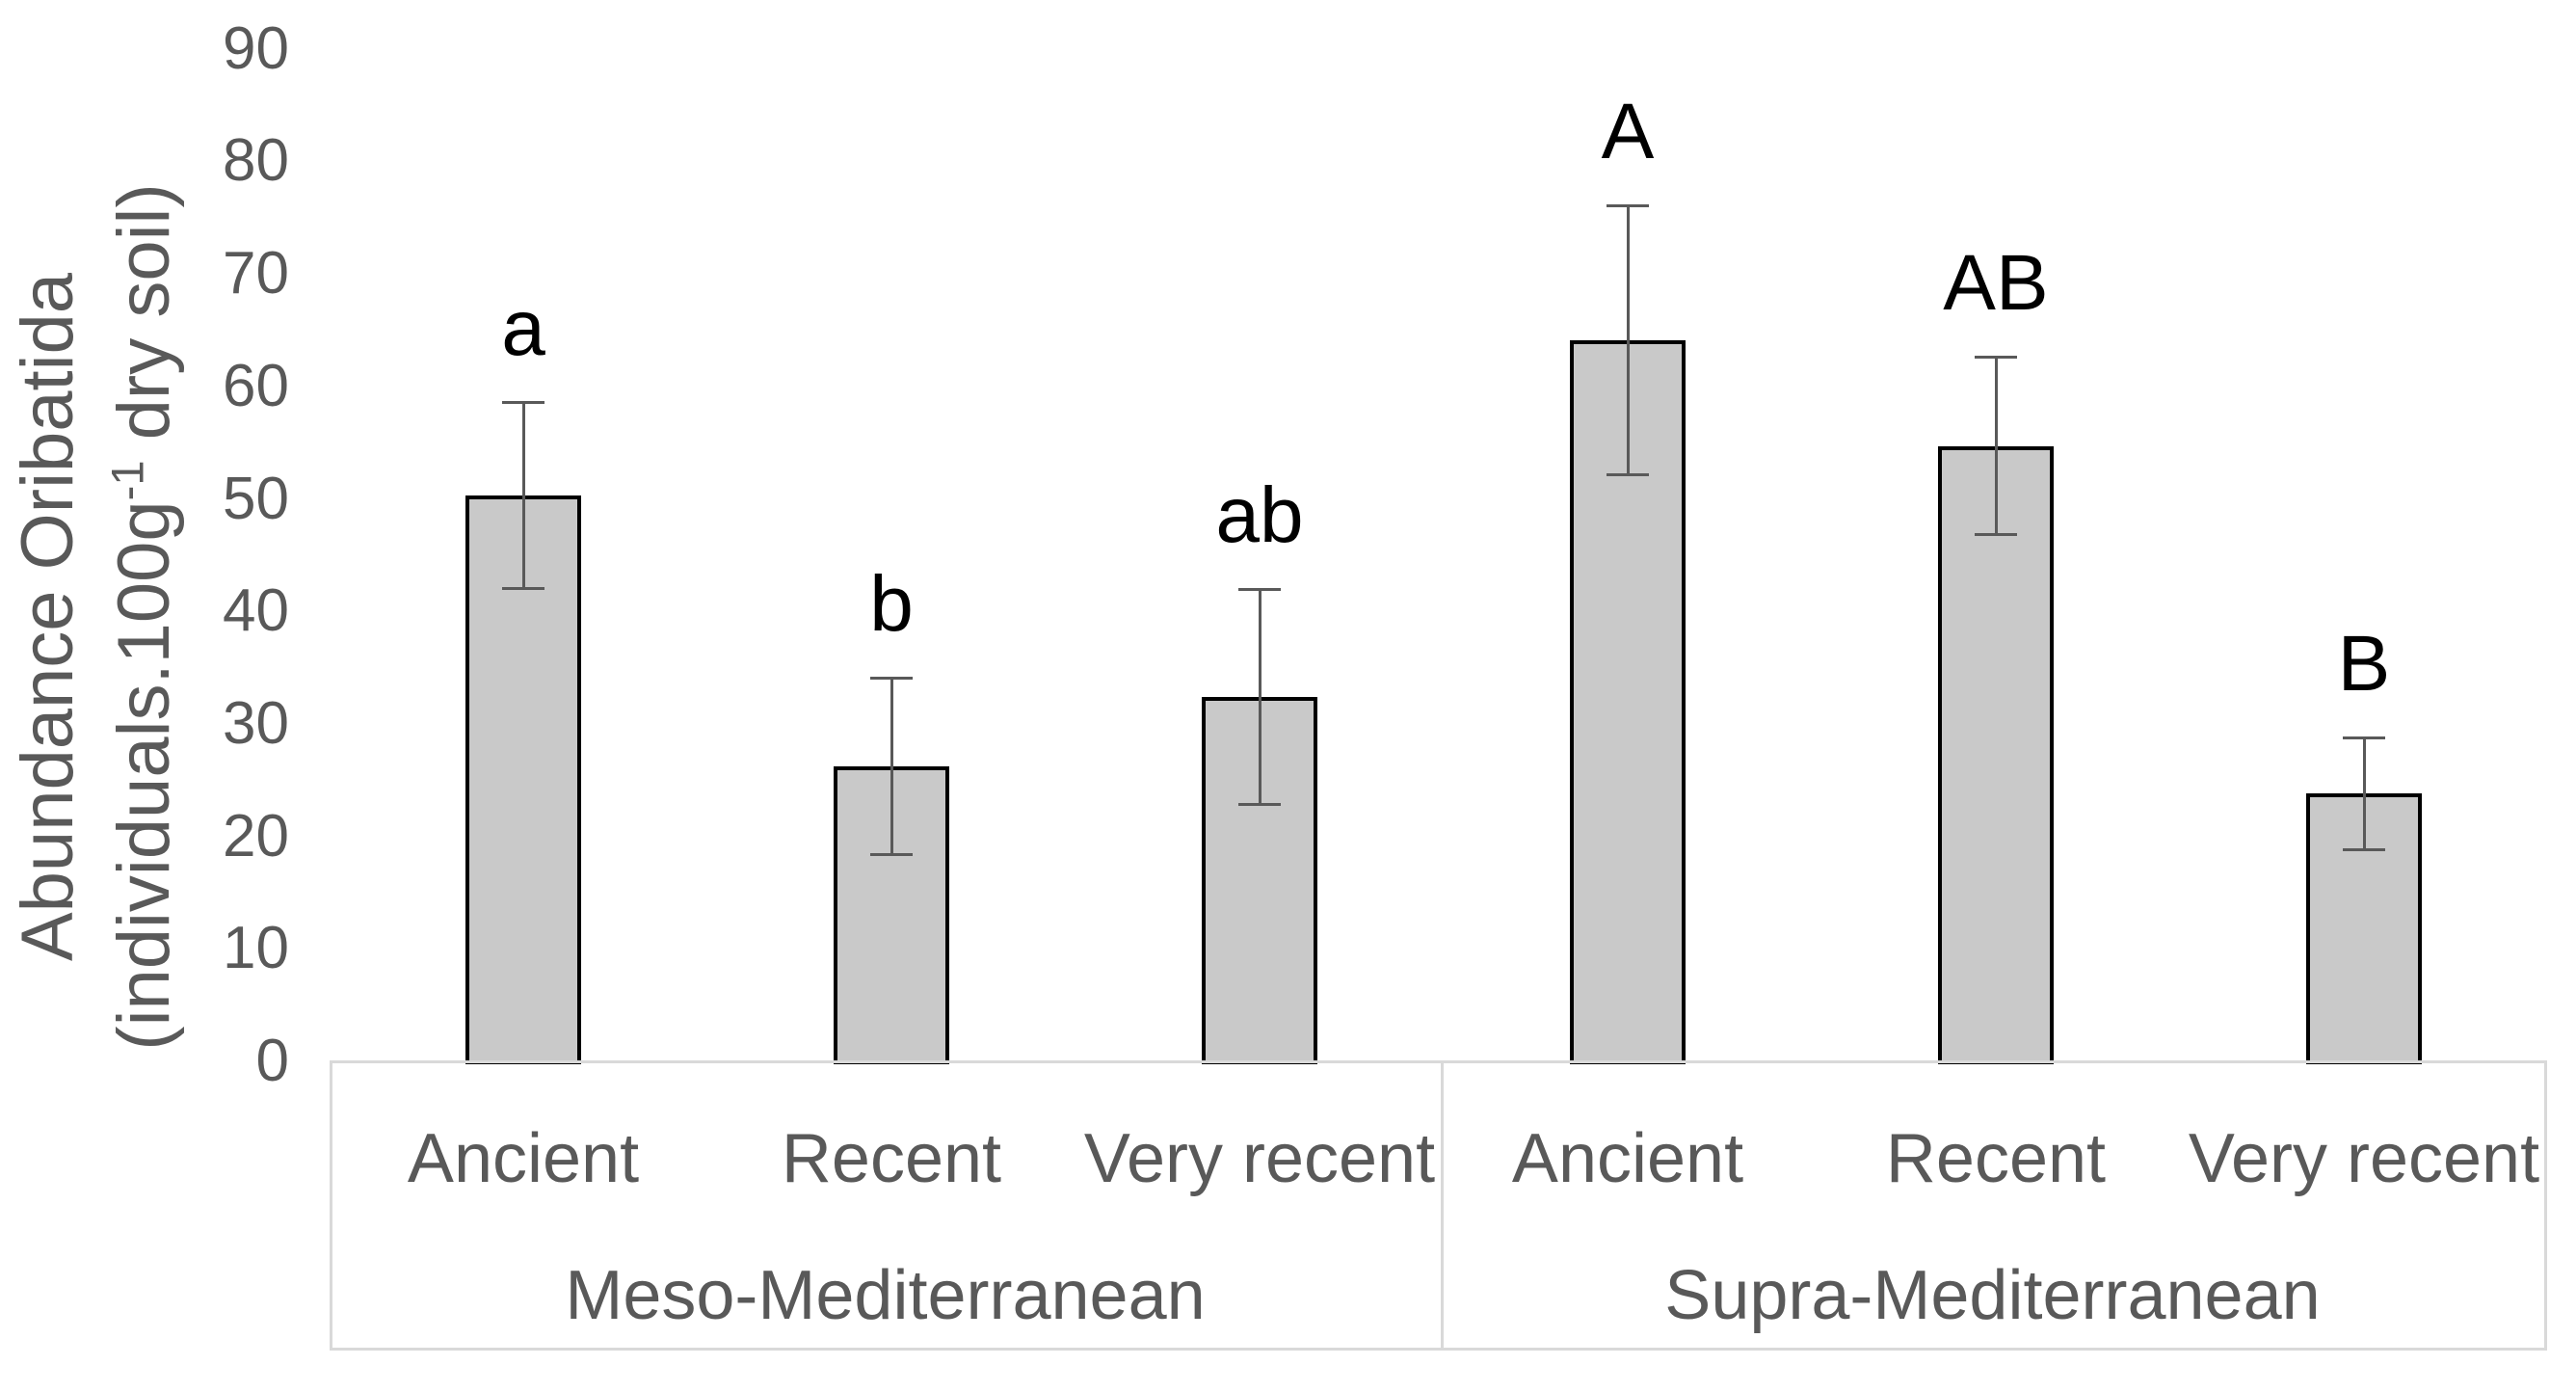  I want to click on y-tick-label-60: 60, so click(256, 385).